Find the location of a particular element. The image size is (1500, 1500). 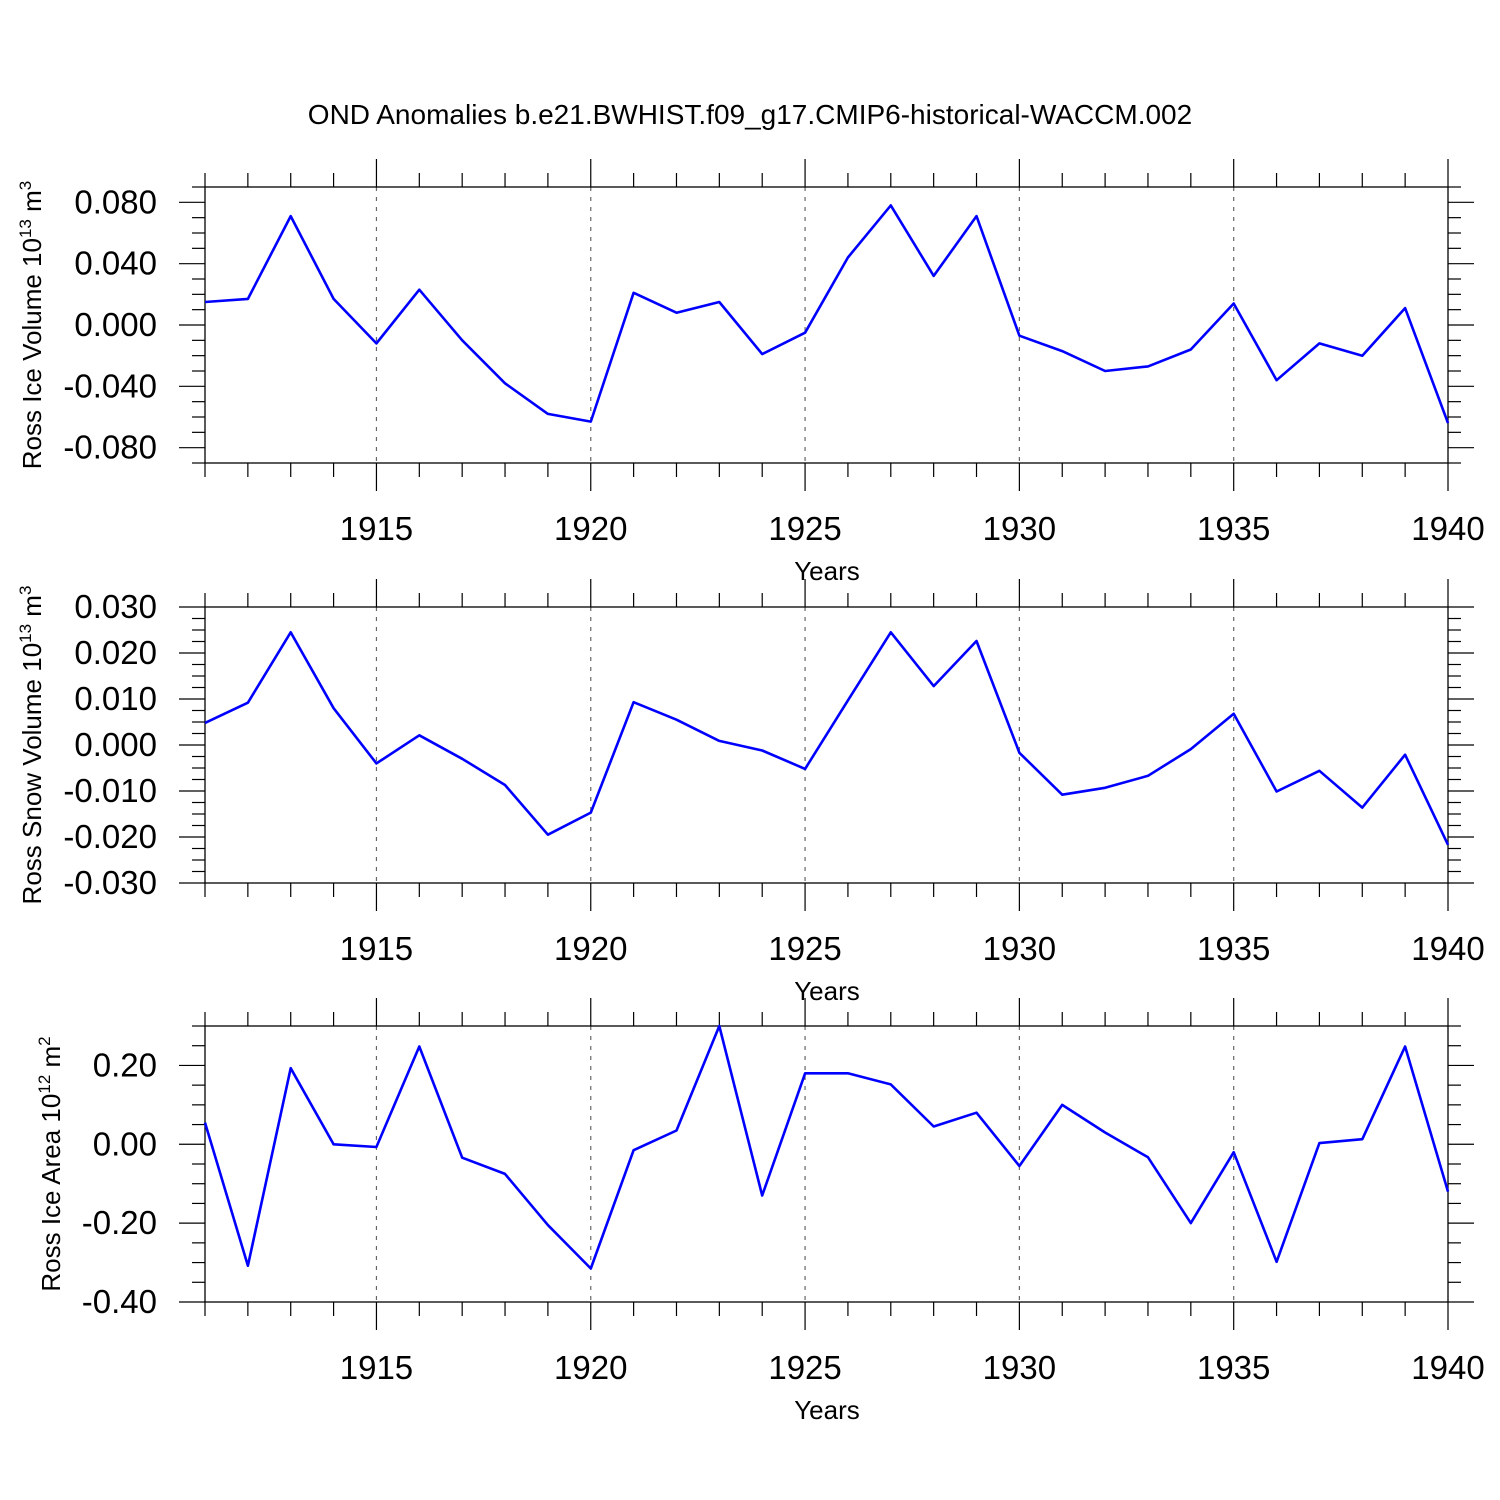

y-axis-label-ylabel: Ross Snow Volume is located at coordinates (32, 788).